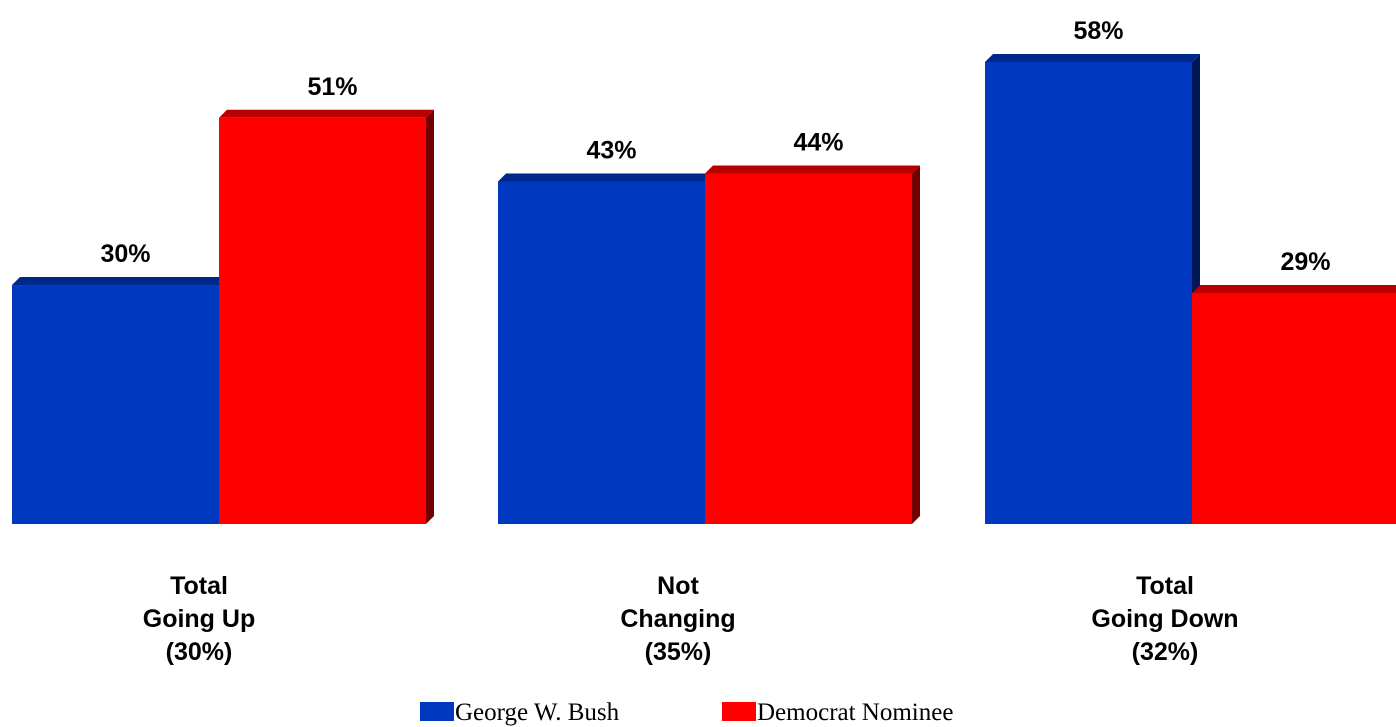  I want to click on legend-item-democrat: Democrat Nominee, so click(837, 712).